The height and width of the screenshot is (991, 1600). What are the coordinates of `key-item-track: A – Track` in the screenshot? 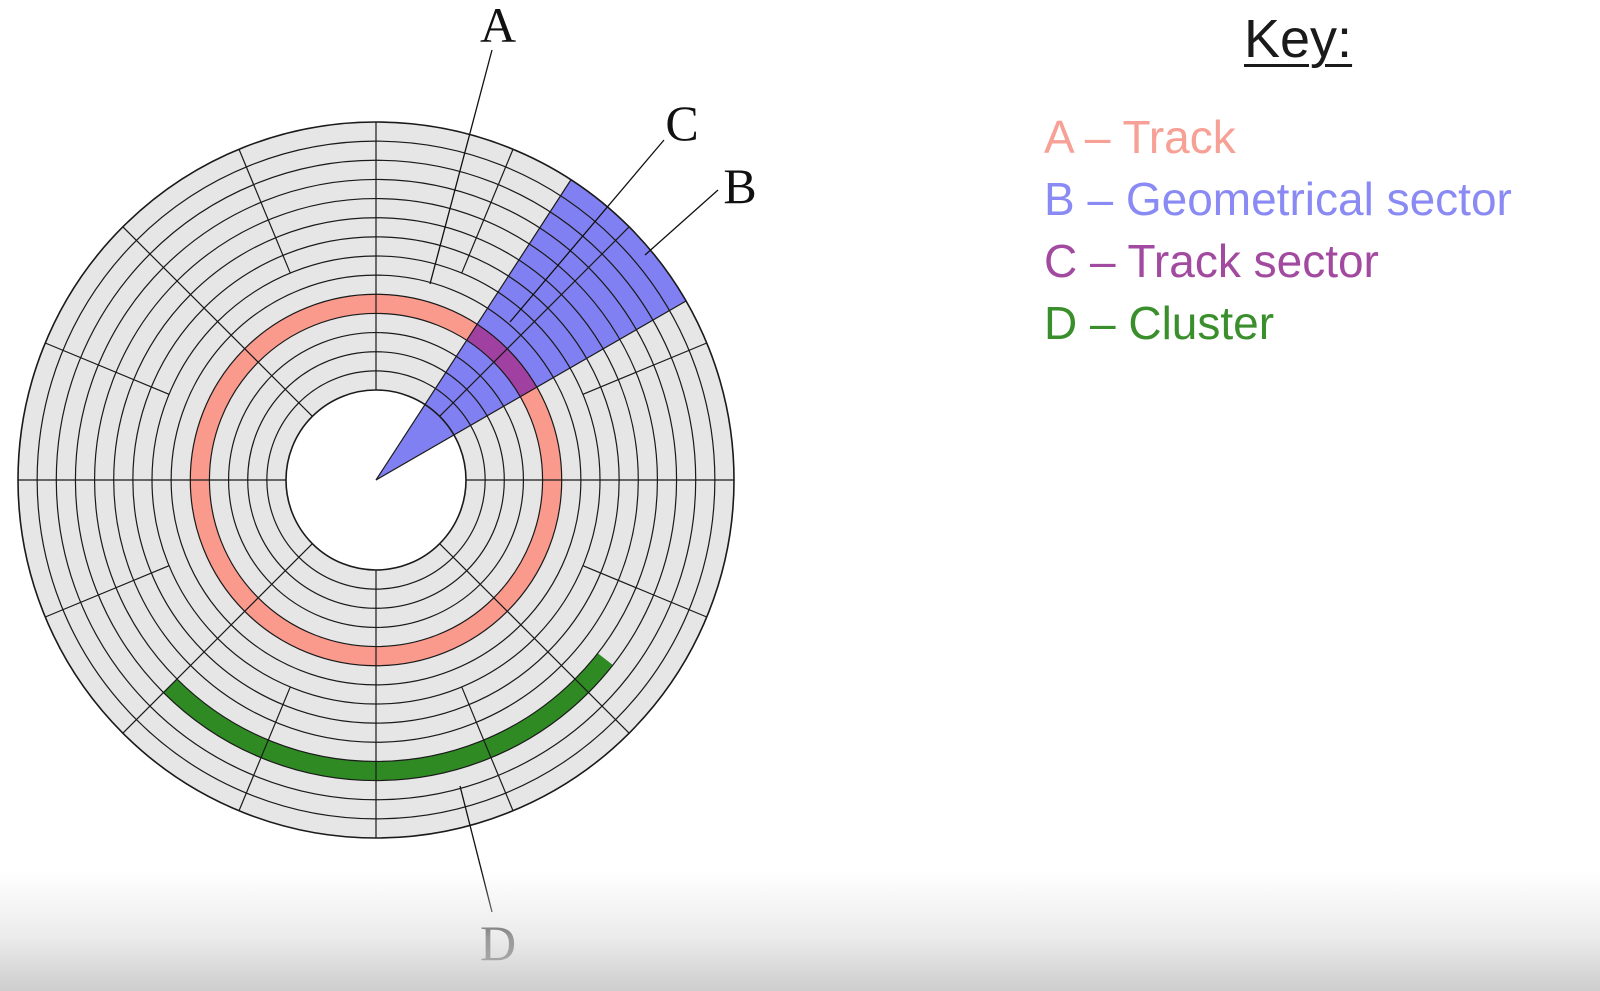 It's located at (1140, 137).